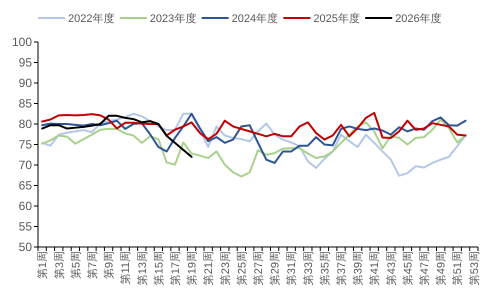 The image size is (493, 308). What do you see at coordinates (474, 268) in the screenshot?
I see `x-tick-label: 第53周` at bounding box center [474, 268].